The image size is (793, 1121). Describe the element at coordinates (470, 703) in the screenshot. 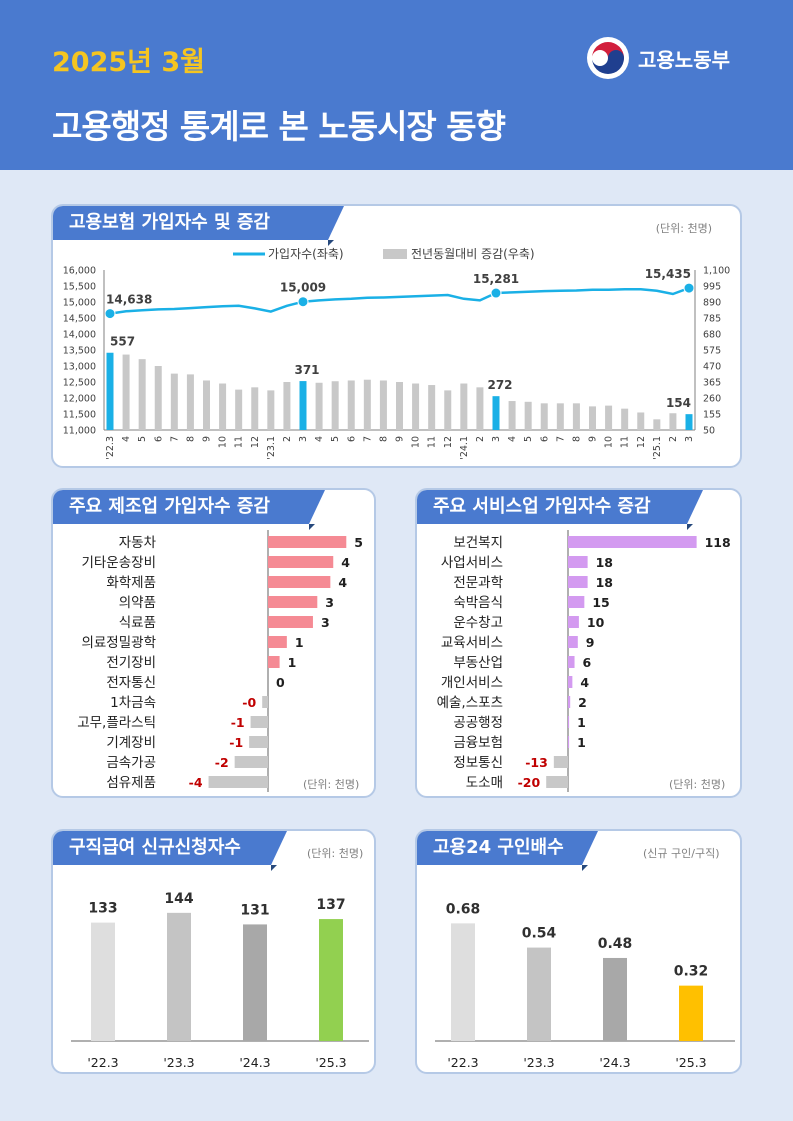

I see `category-label: 예술,스포츠` at that location.